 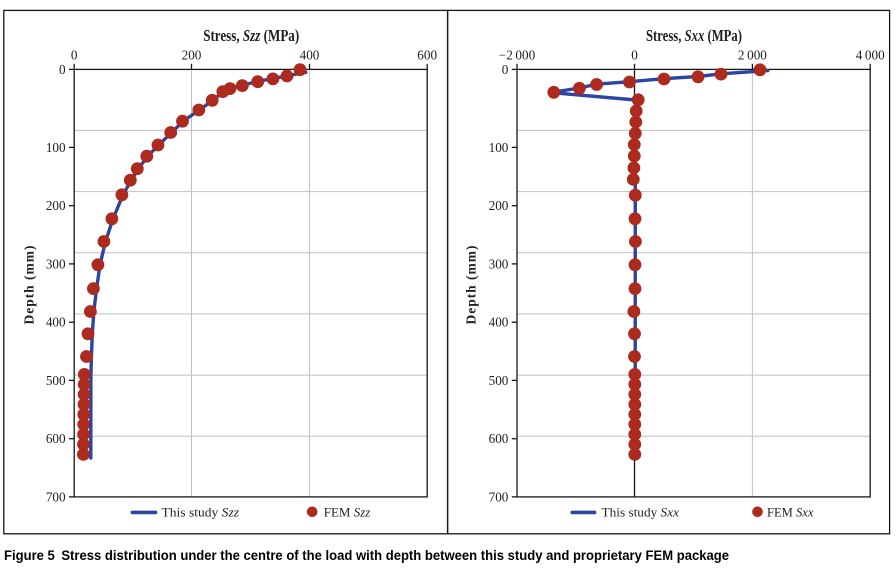 I want to click on svg-text: 4 000, so click(x=870, y=54).